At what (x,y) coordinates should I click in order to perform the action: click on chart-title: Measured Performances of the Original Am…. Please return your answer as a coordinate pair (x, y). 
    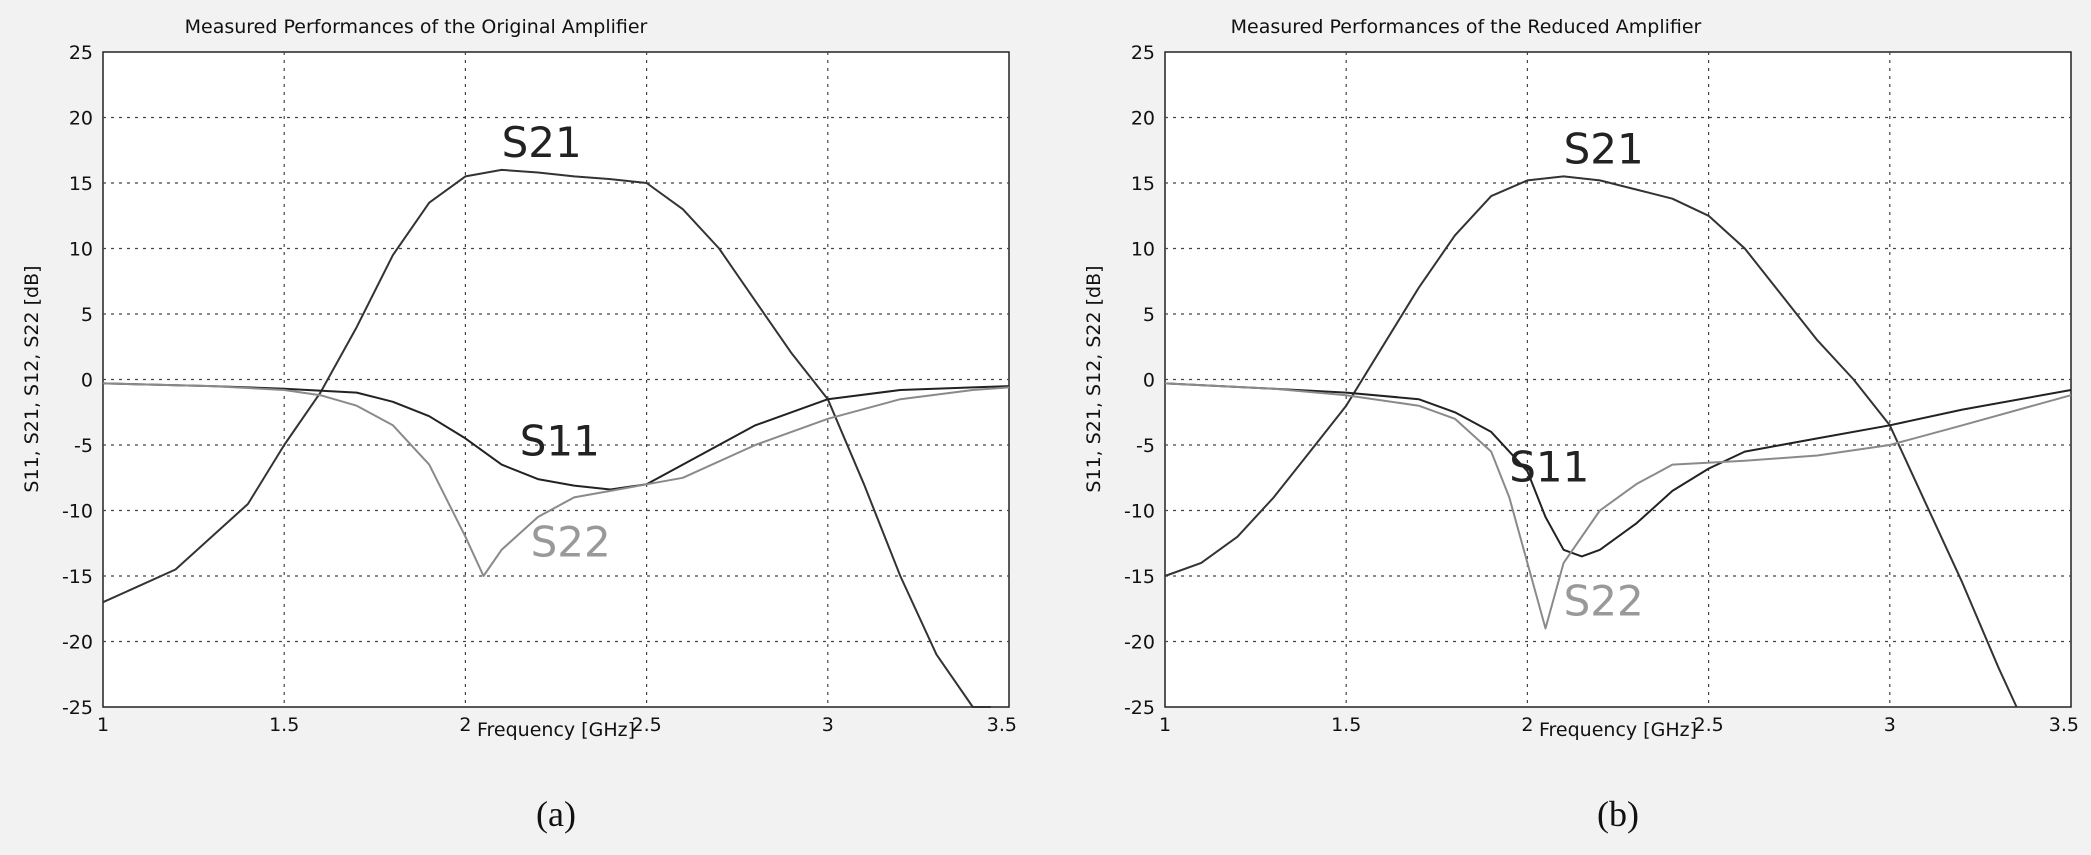
    Looking at the image, I should click on (416, 27).